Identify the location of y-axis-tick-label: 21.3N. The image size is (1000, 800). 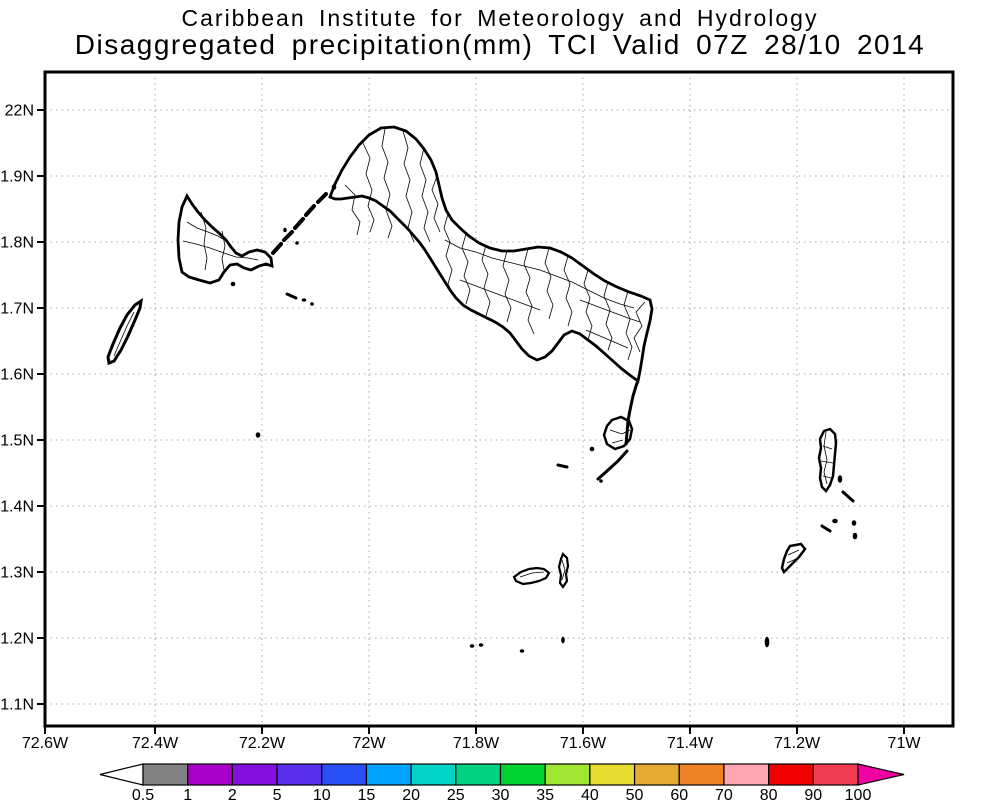
(17, 573).